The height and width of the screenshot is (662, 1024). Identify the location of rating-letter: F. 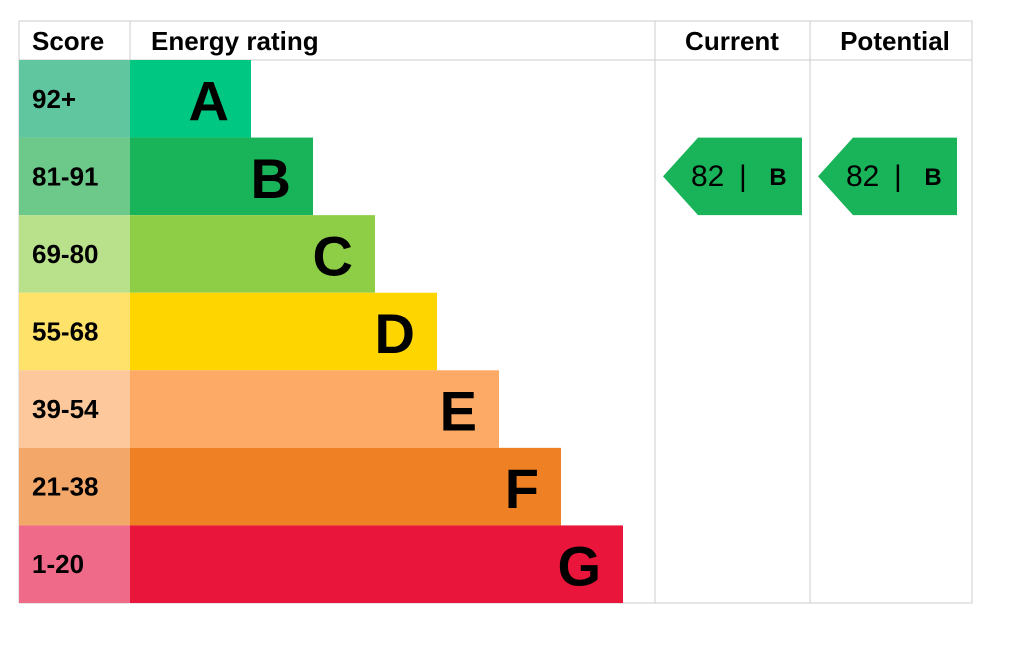
(522, 488).